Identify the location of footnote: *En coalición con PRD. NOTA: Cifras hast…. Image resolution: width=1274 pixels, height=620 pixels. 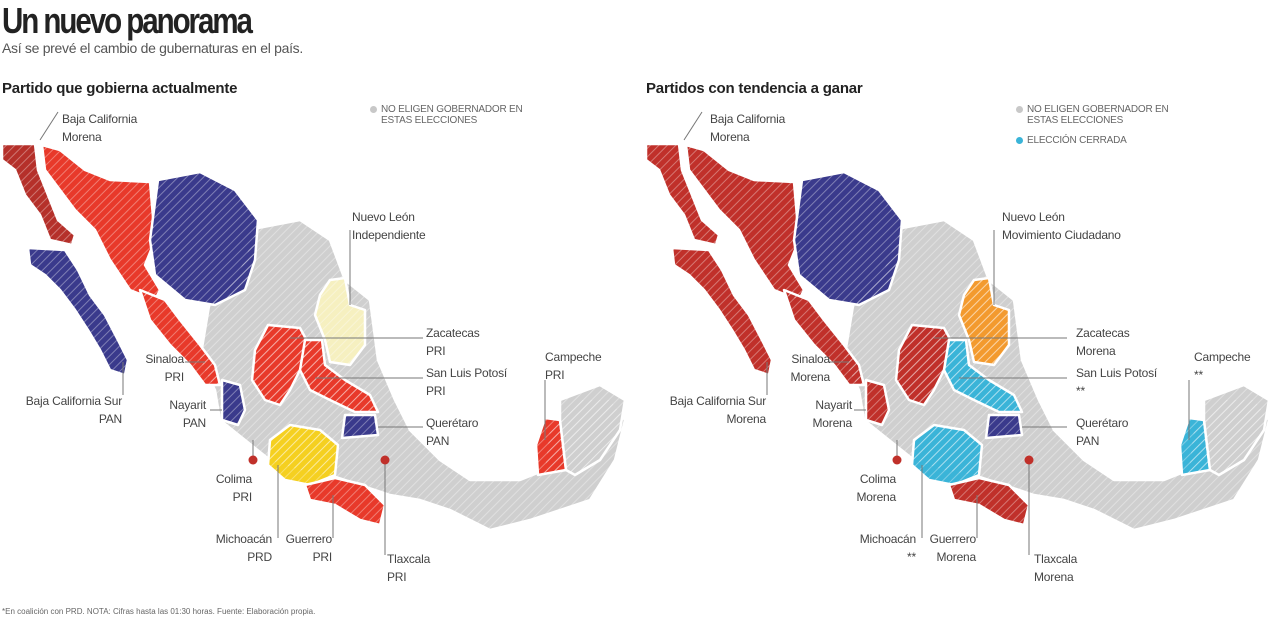
(159, 611).